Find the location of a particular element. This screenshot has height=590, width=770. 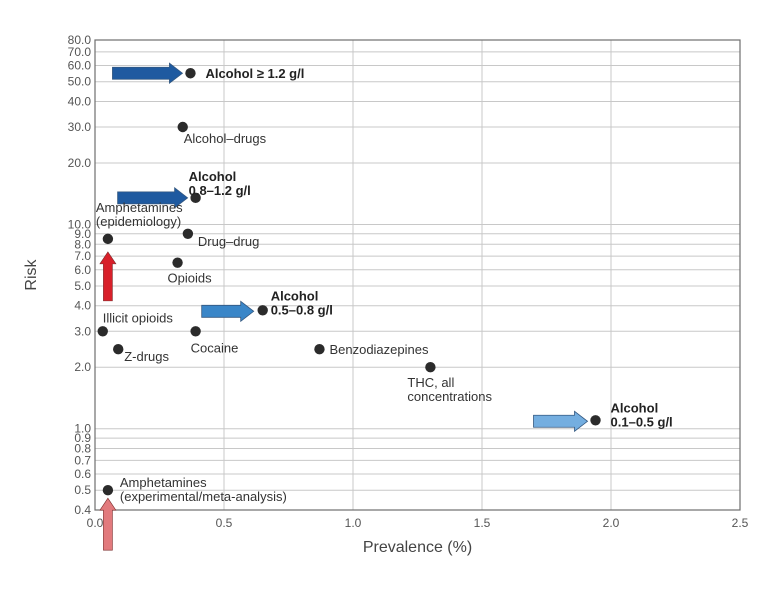

light-blue-arrow is located at coordinates (561, 421).